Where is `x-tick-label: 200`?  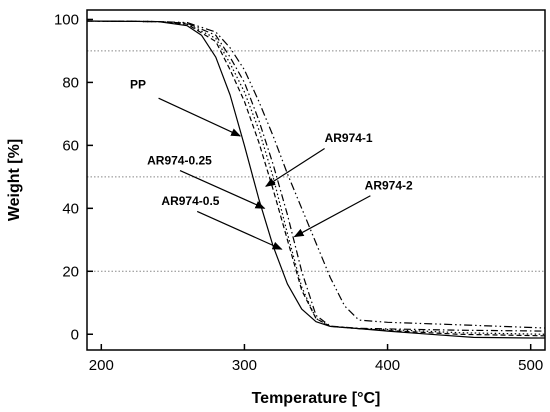
x-tick-label: 200 is located at coordinates (101, 365).